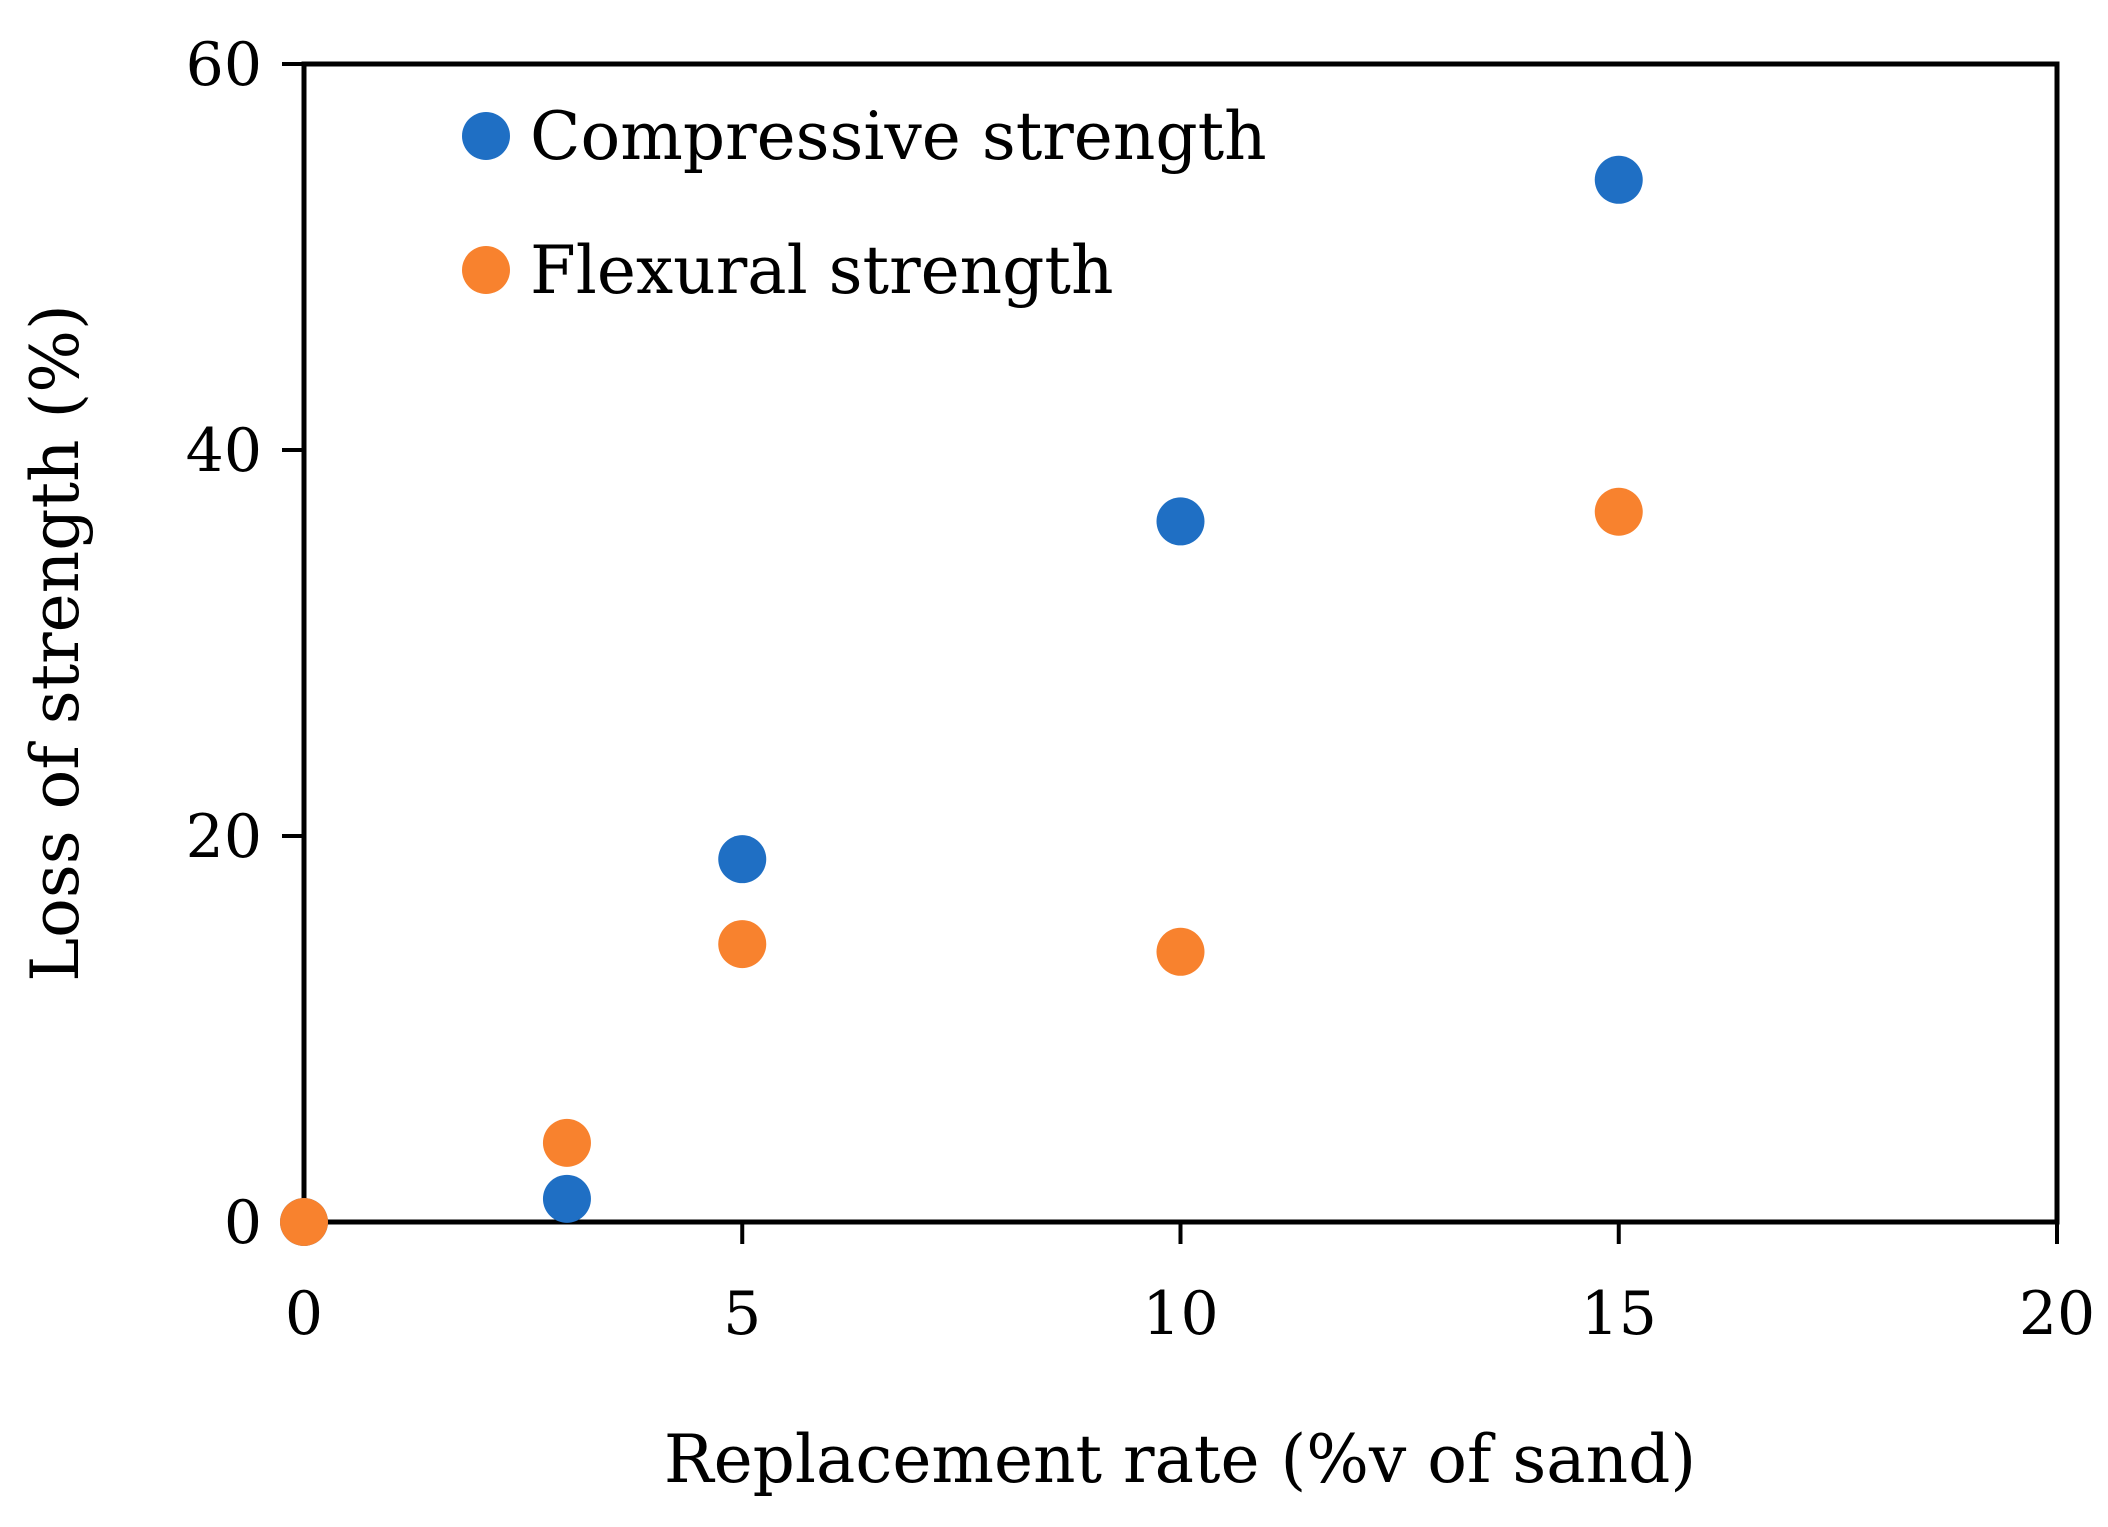  I want to click on legend-label-flexural-strength: Flexural strength, so click(821, 270).